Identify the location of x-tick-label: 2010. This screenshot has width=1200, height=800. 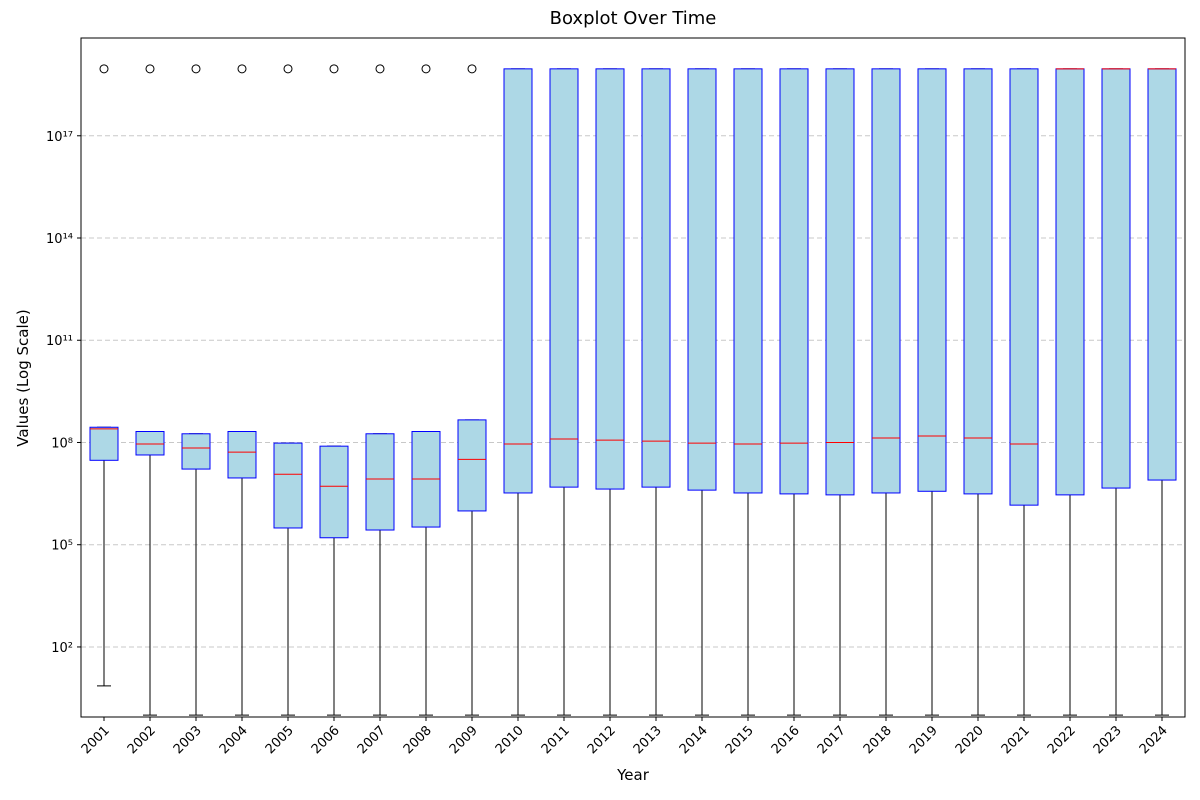
(510, 740).